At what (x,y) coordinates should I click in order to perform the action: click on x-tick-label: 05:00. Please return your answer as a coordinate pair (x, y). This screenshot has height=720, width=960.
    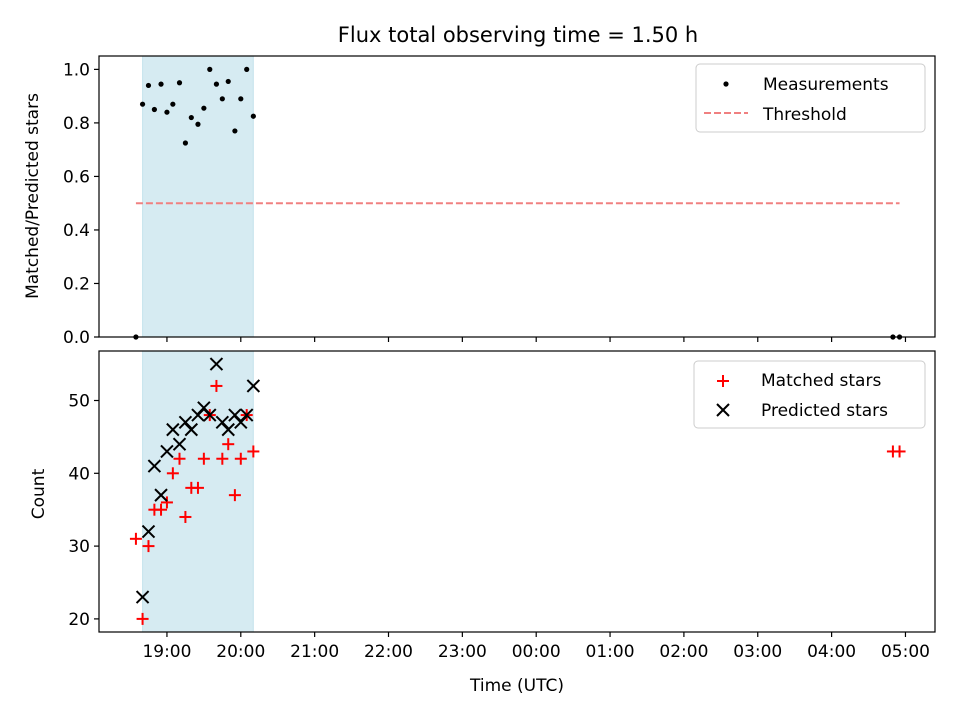
    Looking at the image, I should click on (905, 652).